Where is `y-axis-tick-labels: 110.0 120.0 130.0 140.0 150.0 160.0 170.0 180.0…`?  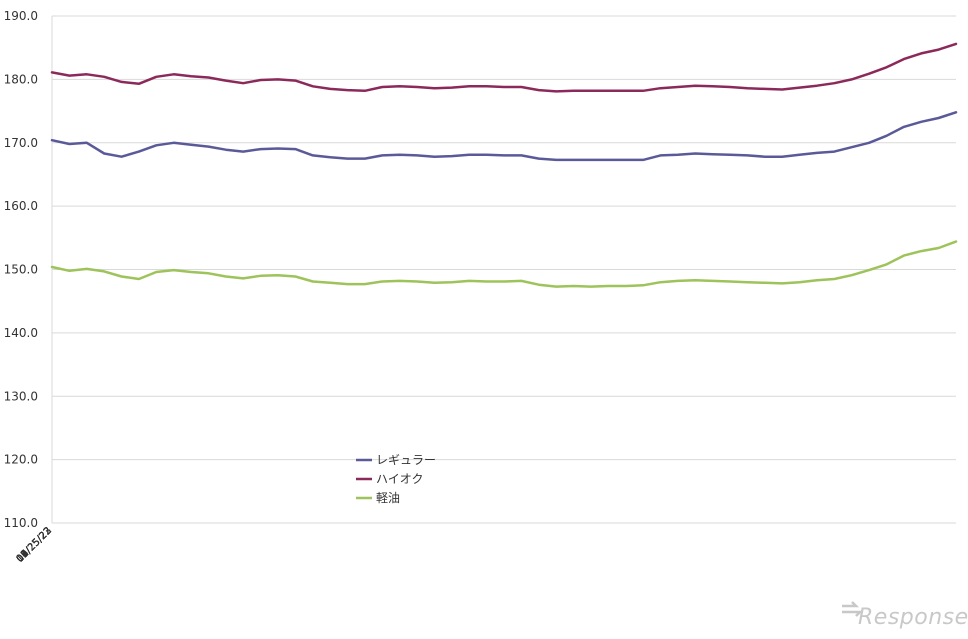 y-axis-tick-labels: 110.0 120.0 130.0 140.0 150.0 160.0 170.0 180.0… is located at coordinates (21, 269).